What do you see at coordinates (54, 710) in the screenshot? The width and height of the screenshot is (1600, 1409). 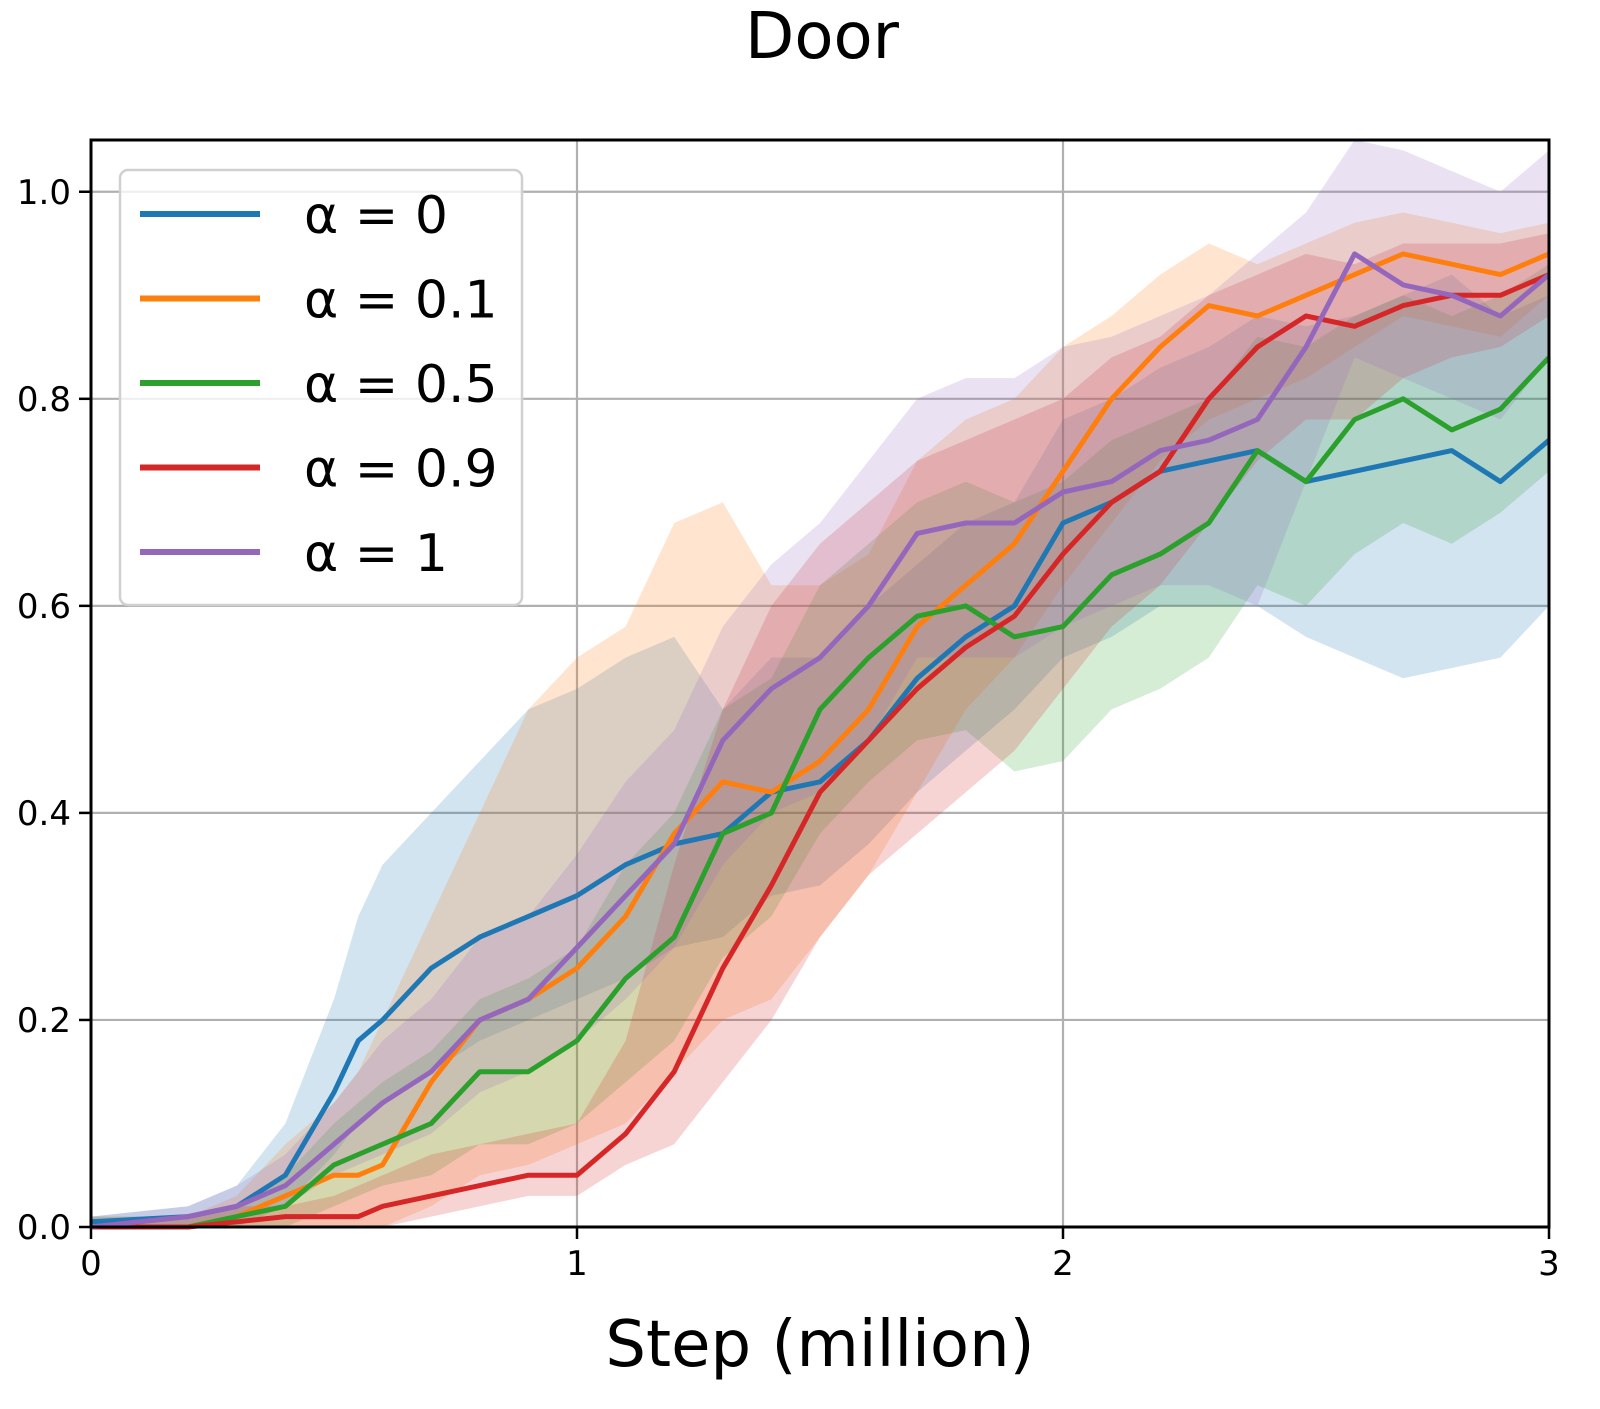 I see `y-axis: 0.0 0.2 0.4 0.6 0.8 1.0` at bounding box center [54, 710].